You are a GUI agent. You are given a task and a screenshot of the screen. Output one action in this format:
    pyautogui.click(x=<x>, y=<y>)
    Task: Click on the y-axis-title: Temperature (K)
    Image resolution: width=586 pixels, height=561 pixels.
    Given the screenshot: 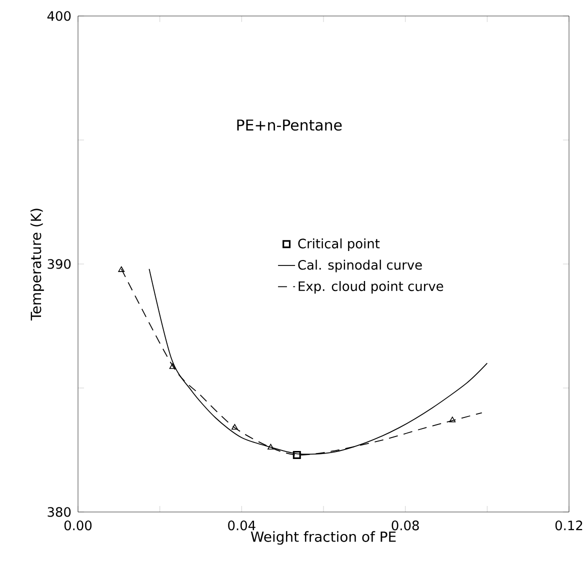 What is the action you would take?
    pyautogui.click(x=37, y=264)
    